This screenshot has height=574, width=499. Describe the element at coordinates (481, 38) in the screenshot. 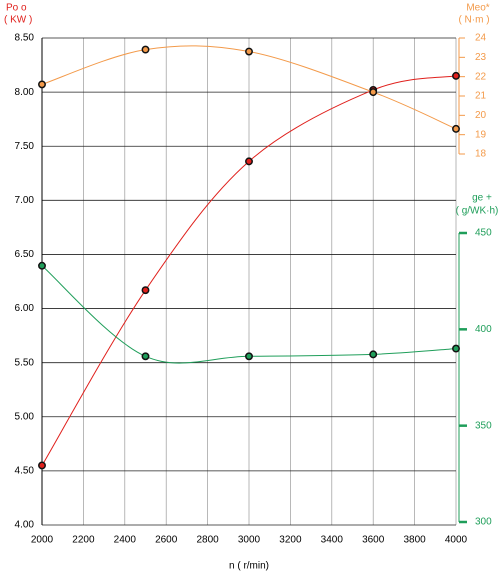

I see `y2-tick-label: 24` at that location.